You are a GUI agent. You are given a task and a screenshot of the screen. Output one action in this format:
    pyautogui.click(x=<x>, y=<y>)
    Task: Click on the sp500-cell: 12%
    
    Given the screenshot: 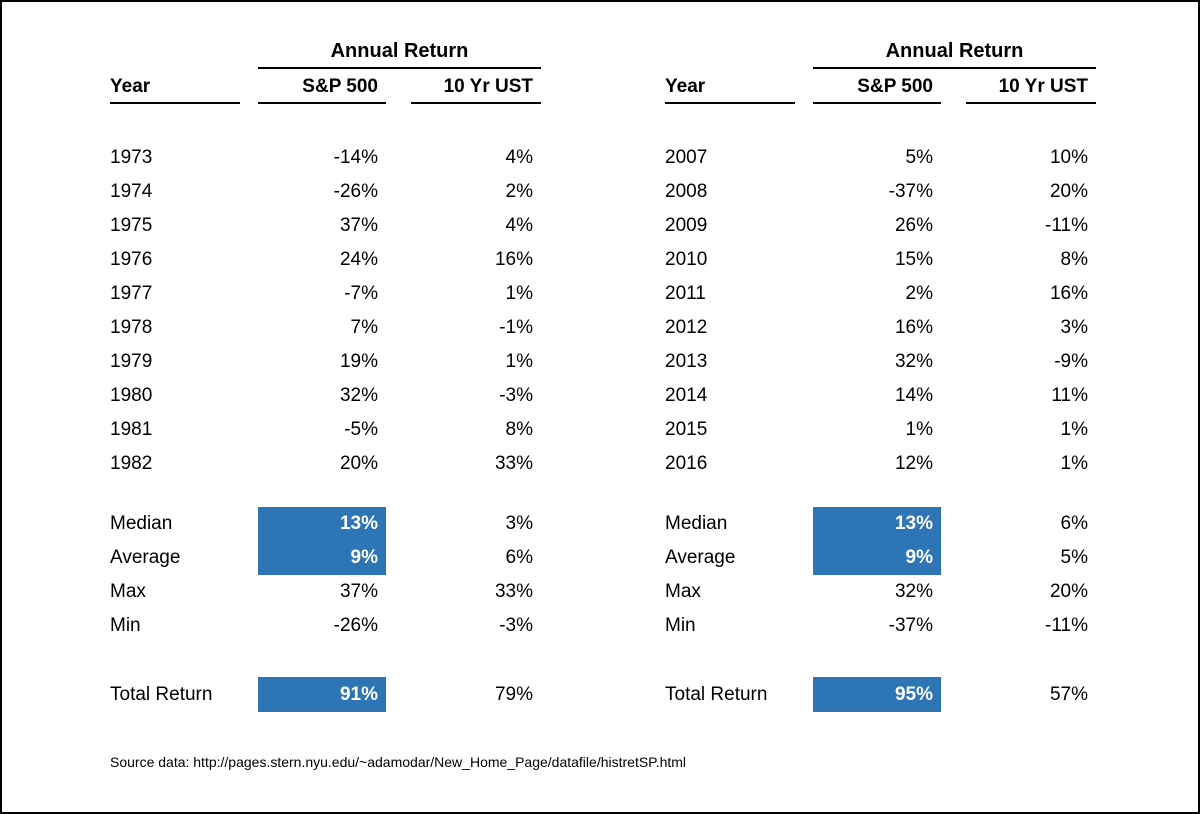 What is the action you would take?
    pyautogui.click(x=913, y=463)
    